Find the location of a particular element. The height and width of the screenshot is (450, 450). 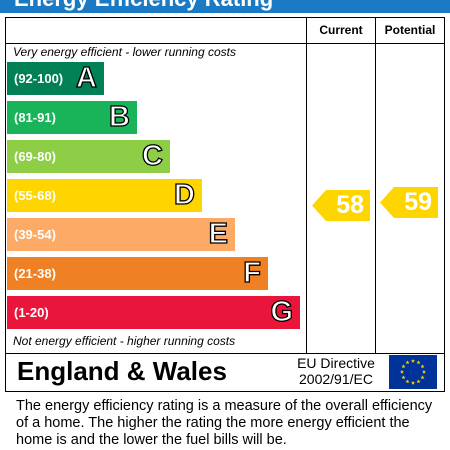

band-range: (39-54) is located at coordinates (35, 234).